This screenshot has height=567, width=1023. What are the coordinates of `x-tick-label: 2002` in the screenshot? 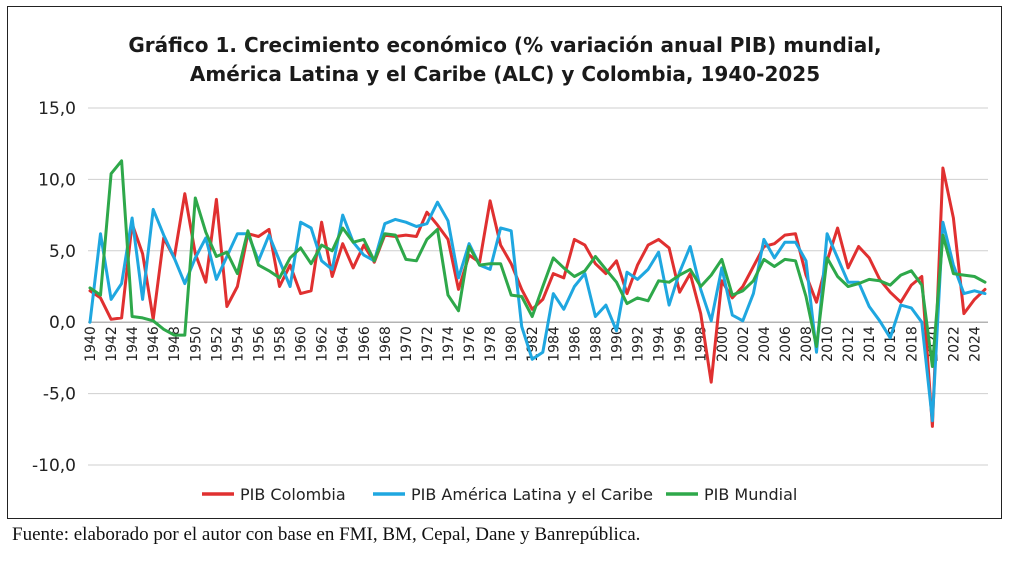 It's located at (744, 344).